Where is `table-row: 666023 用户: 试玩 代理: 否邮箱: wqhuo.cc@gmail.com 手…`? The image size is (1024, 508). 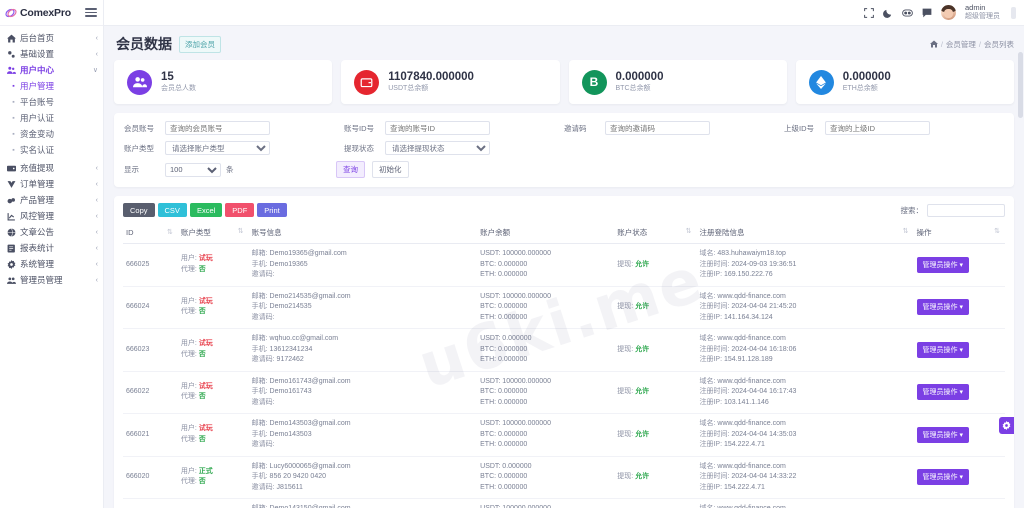 table-row: 666023 用户: 试玩 代理: 否邮箱: wqhuo.cc@gmail.com 手… is located at coordinates (564, 350).